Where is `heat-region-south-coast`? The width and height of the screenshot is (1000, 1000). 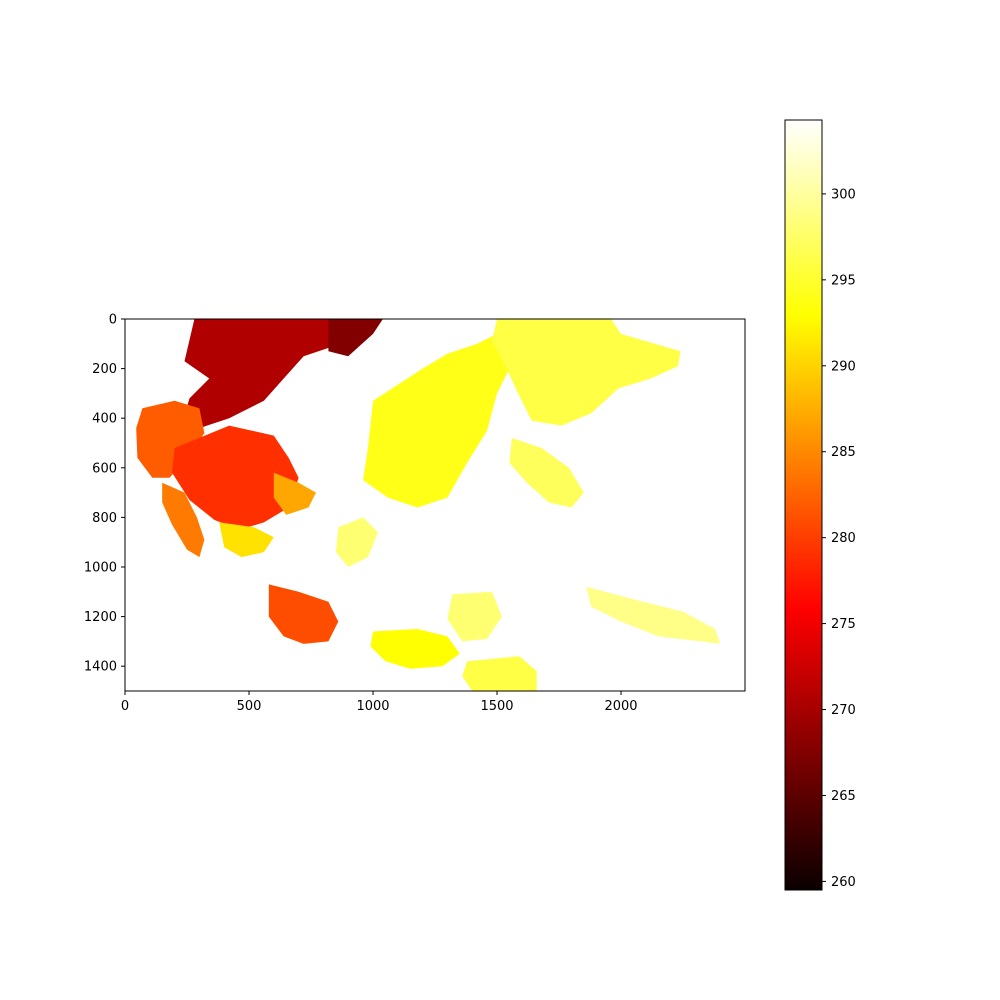 heat-region-south-coast is located at coordinates (415, 649).